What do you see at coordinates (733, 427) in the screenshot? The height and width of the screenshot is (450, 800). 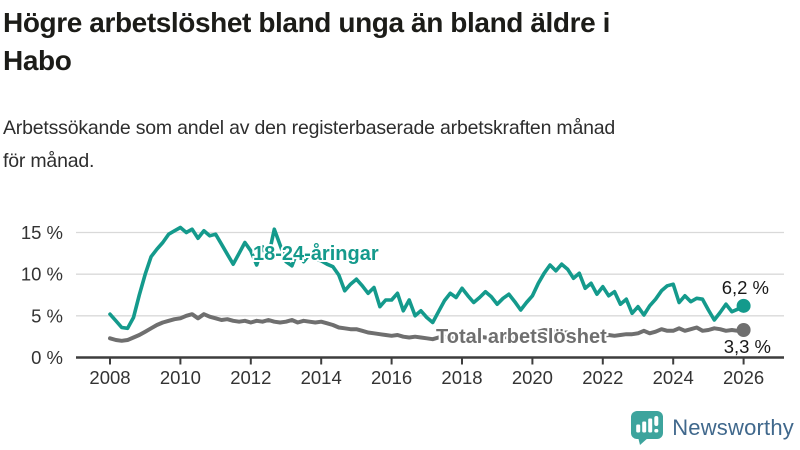 I see `brand-name: Newsworthy` at bounding box center [733, 427].